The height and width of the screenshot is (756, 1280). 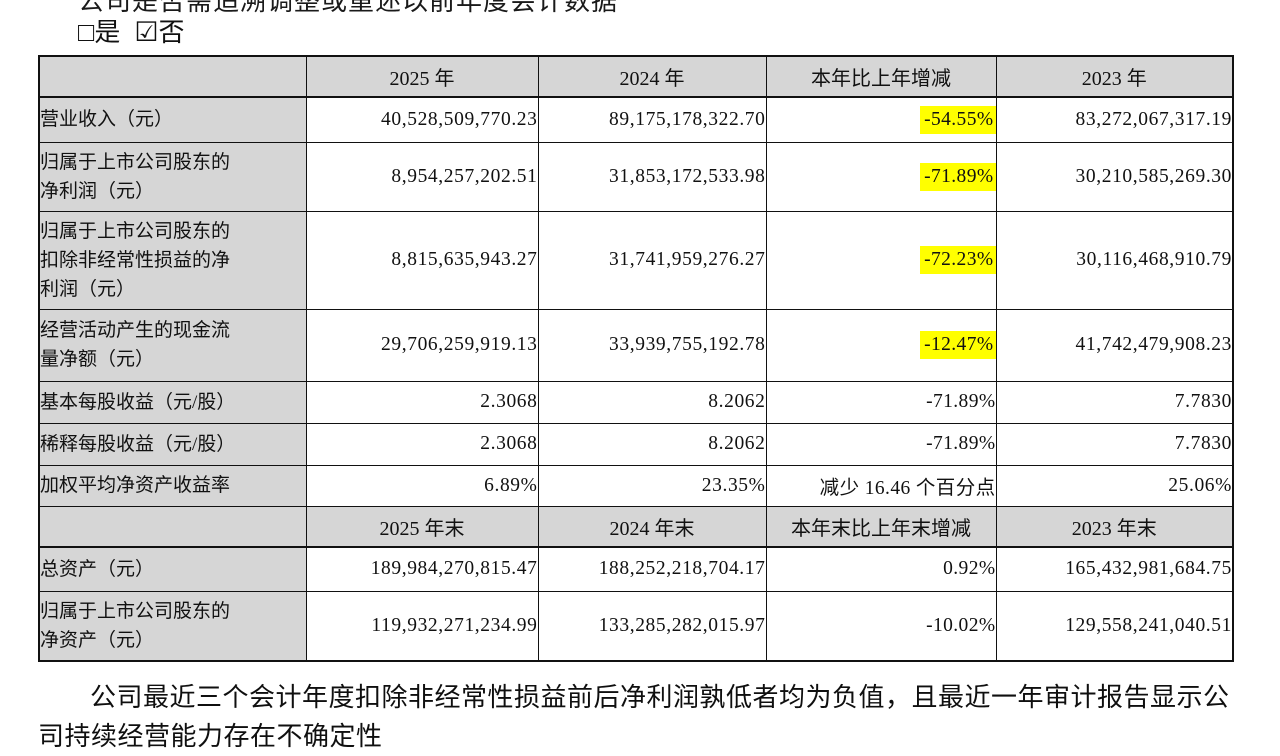 What do you see at coordinates (1114, 345) in the screenshot?
I see `value-2023: 41,742,479,908.23` at bounding box center [1114, 345].